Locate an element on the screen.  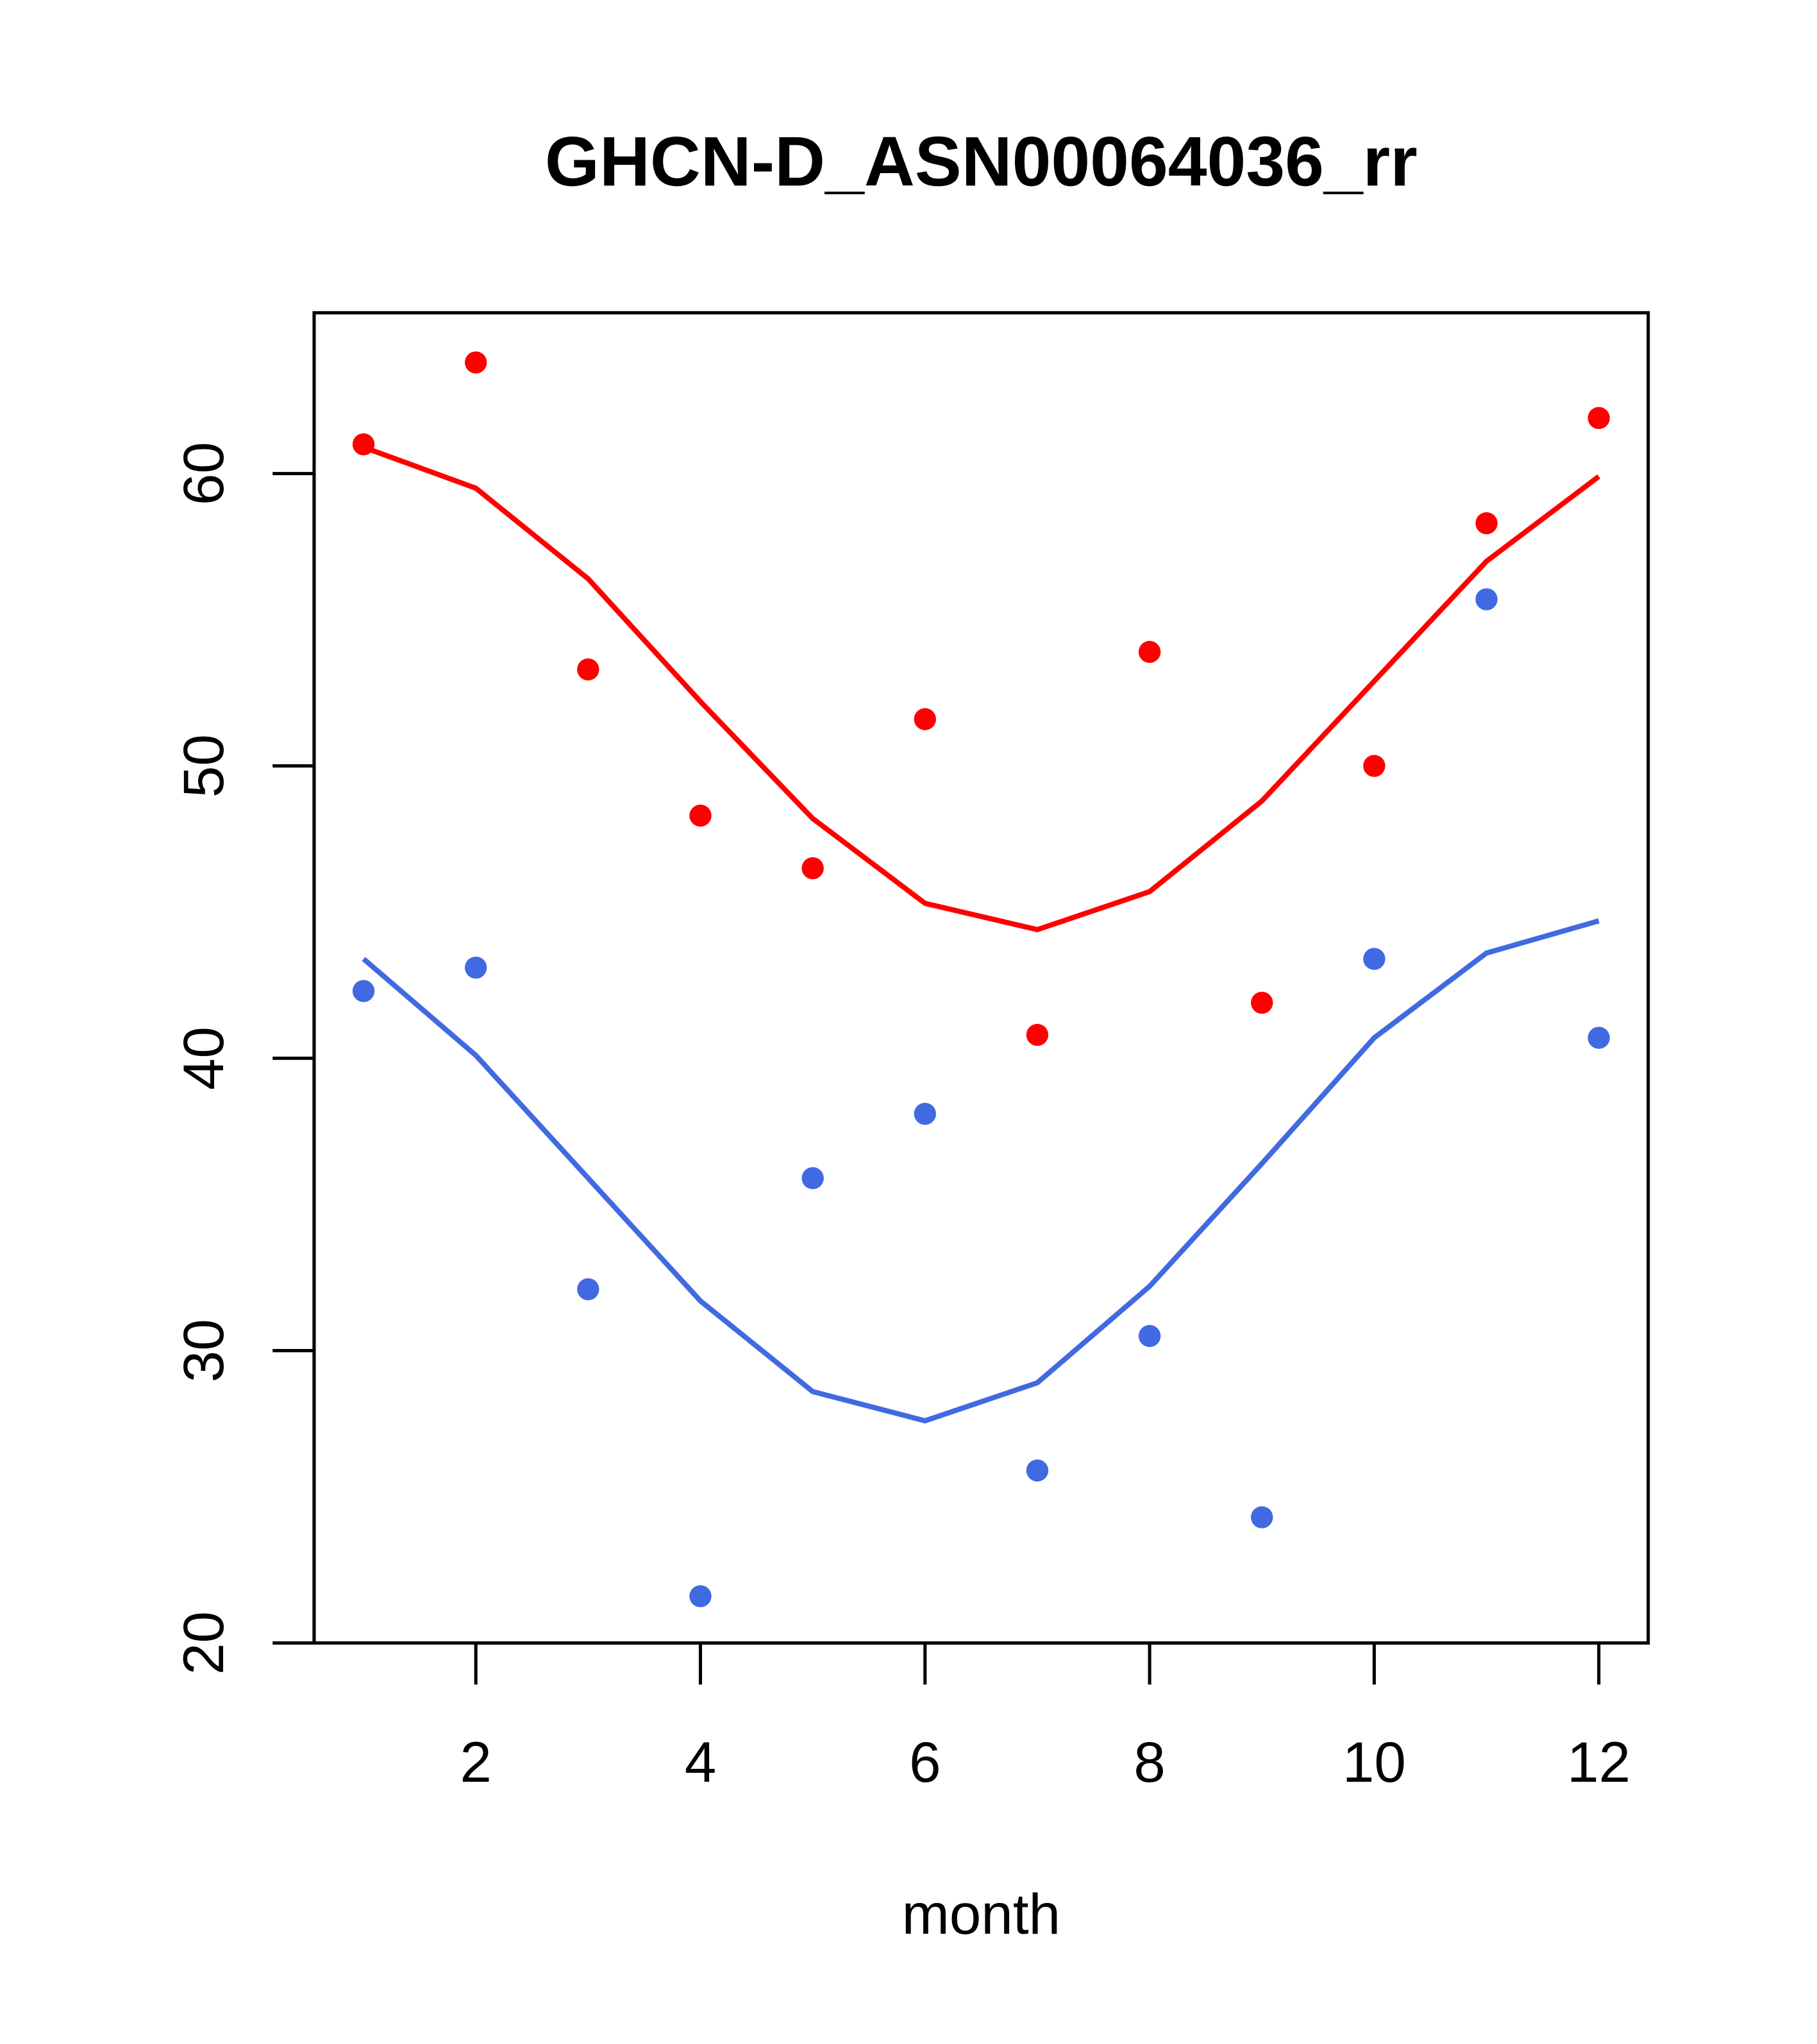
x-tick-label: 8 is located at coordinates (1150, 1762).